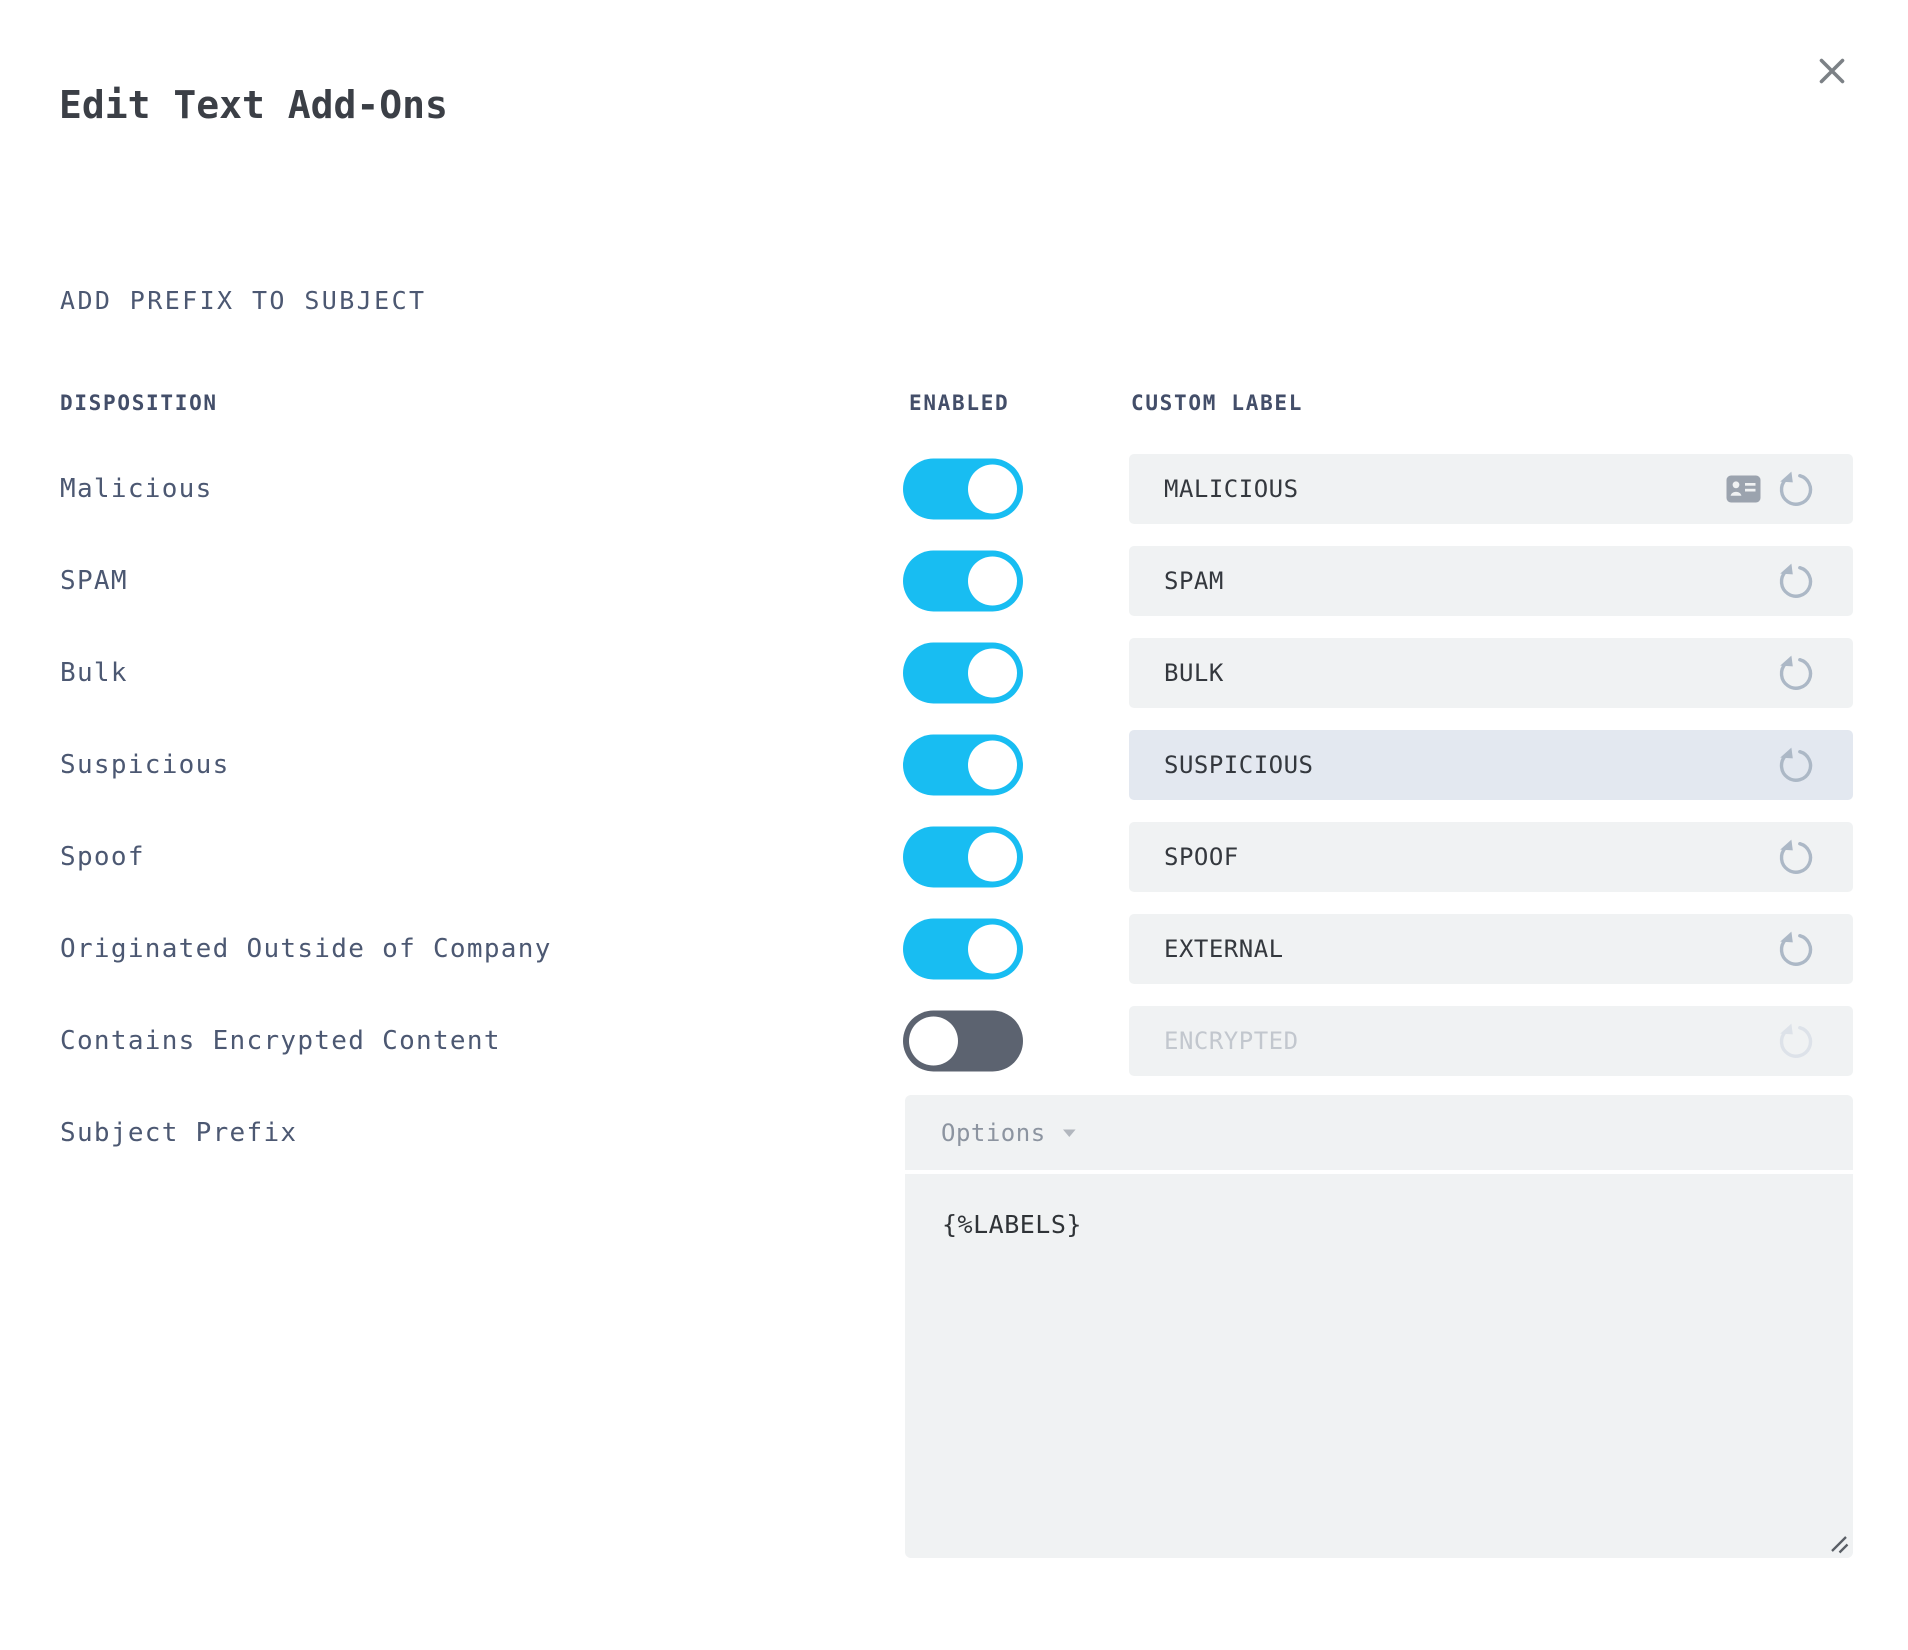 The image size is (1908, 1650). I want to click on caret-down-icon, so click(1069, 1133).